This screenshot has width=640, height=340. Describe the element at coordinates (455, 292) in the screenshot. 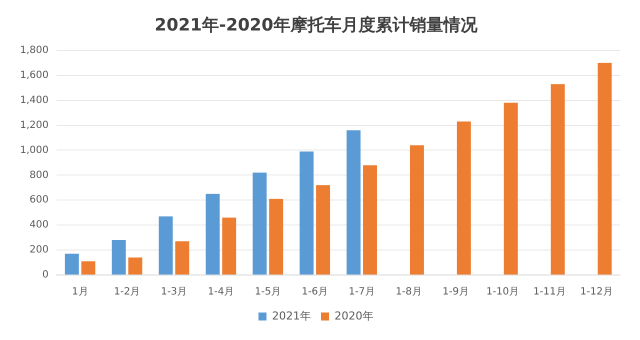

I see `x-tick-label: 1-9月` at that location.